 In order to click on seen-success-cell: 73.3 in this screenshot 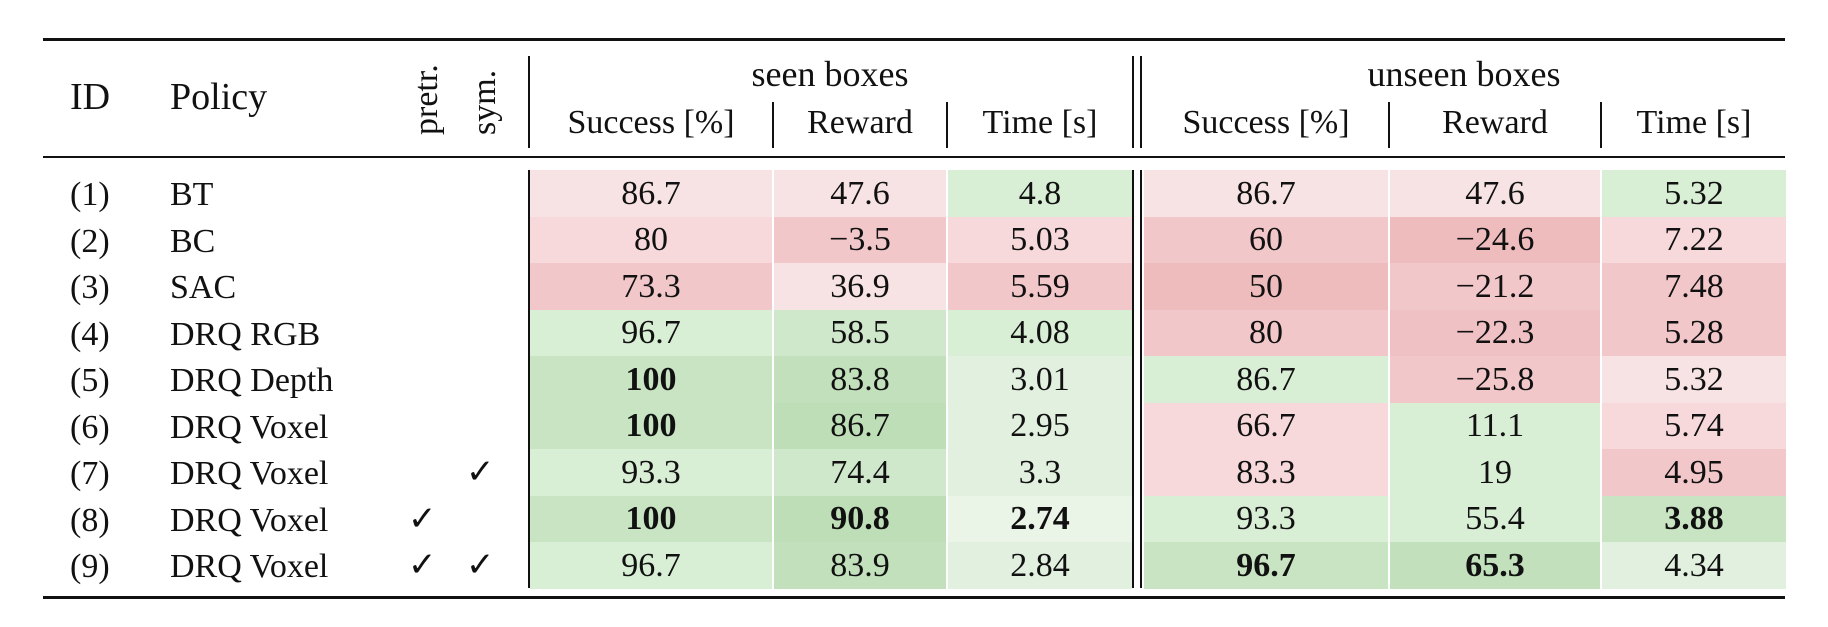, I will do `click(651, 286)`.